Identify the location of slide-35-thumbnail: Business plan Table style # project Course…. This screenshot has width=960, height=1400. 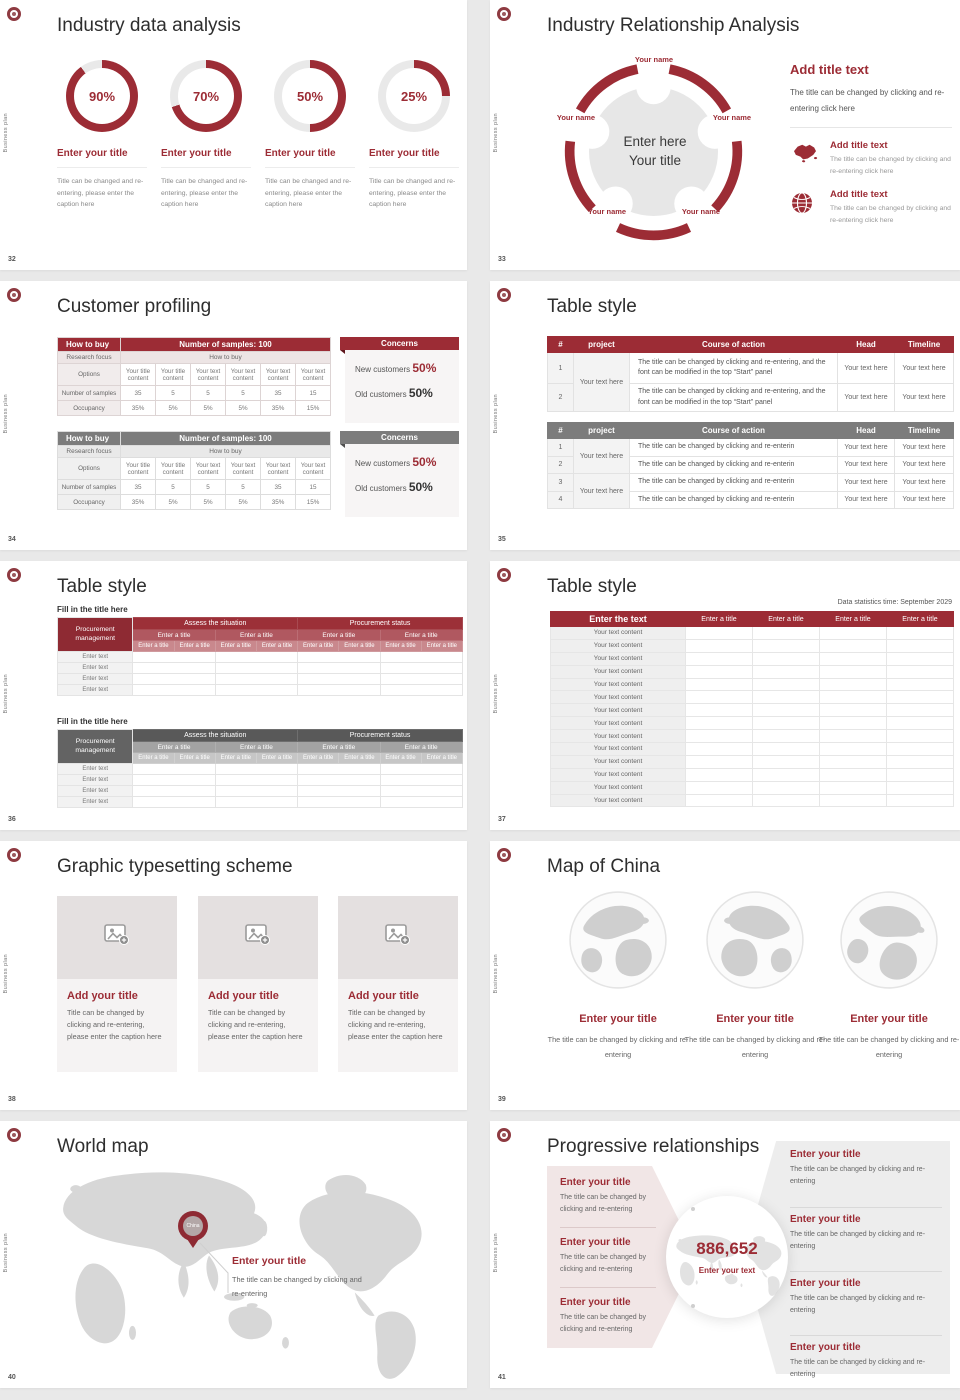
(725, 415).